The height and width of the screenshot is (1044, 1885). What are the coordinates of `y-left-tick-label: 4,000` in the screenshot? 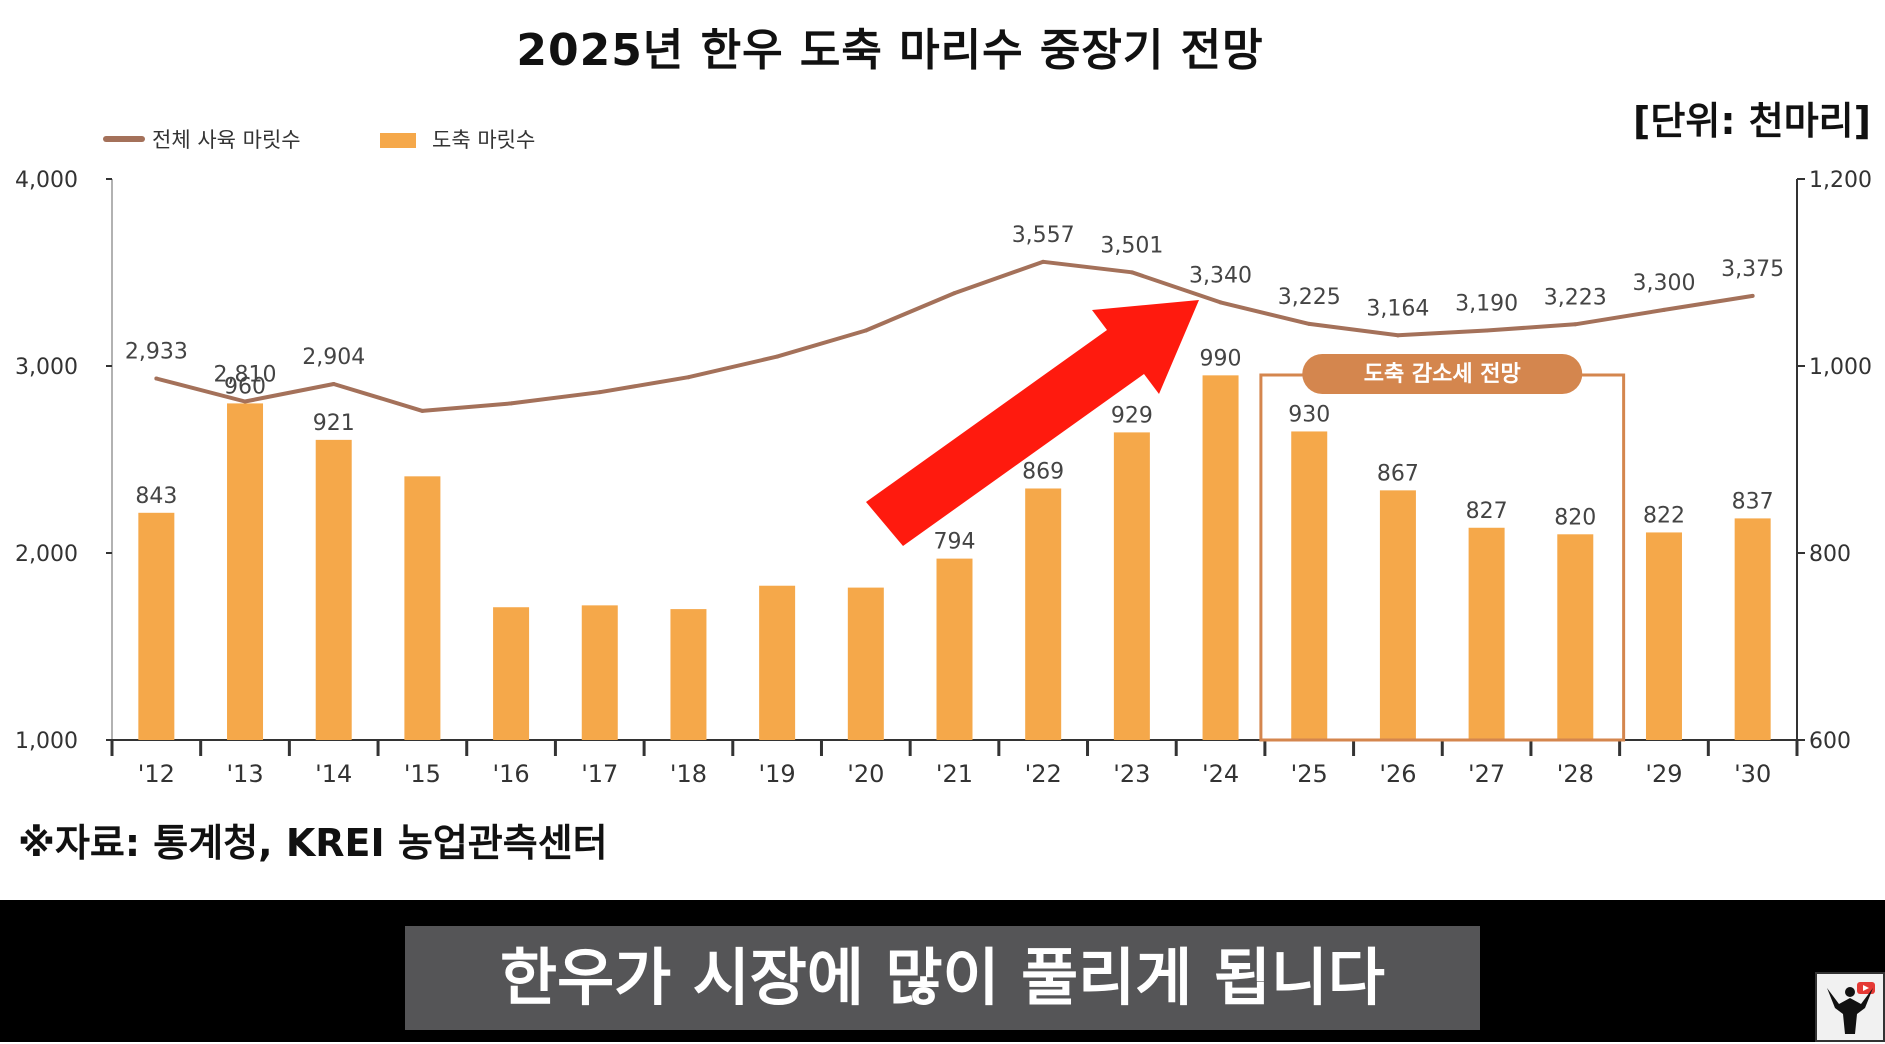 It's located at (46, 180).